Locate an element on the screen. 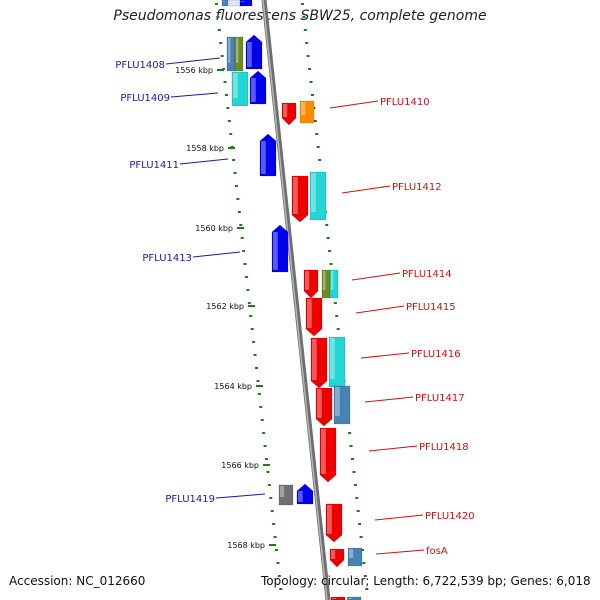 The height and width of the screenshot is (600, 600). kbp-label: 1562 kbp is located at coordinates (225, 306).